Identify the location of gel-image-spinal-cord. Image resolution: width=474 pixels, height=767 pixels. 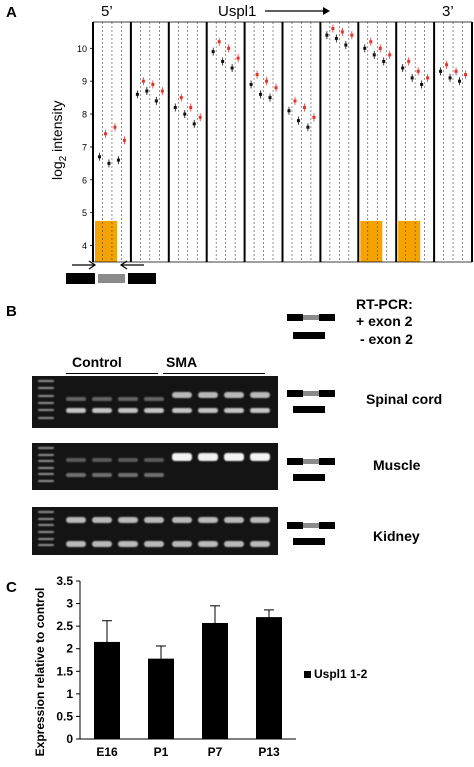
(155, 402).